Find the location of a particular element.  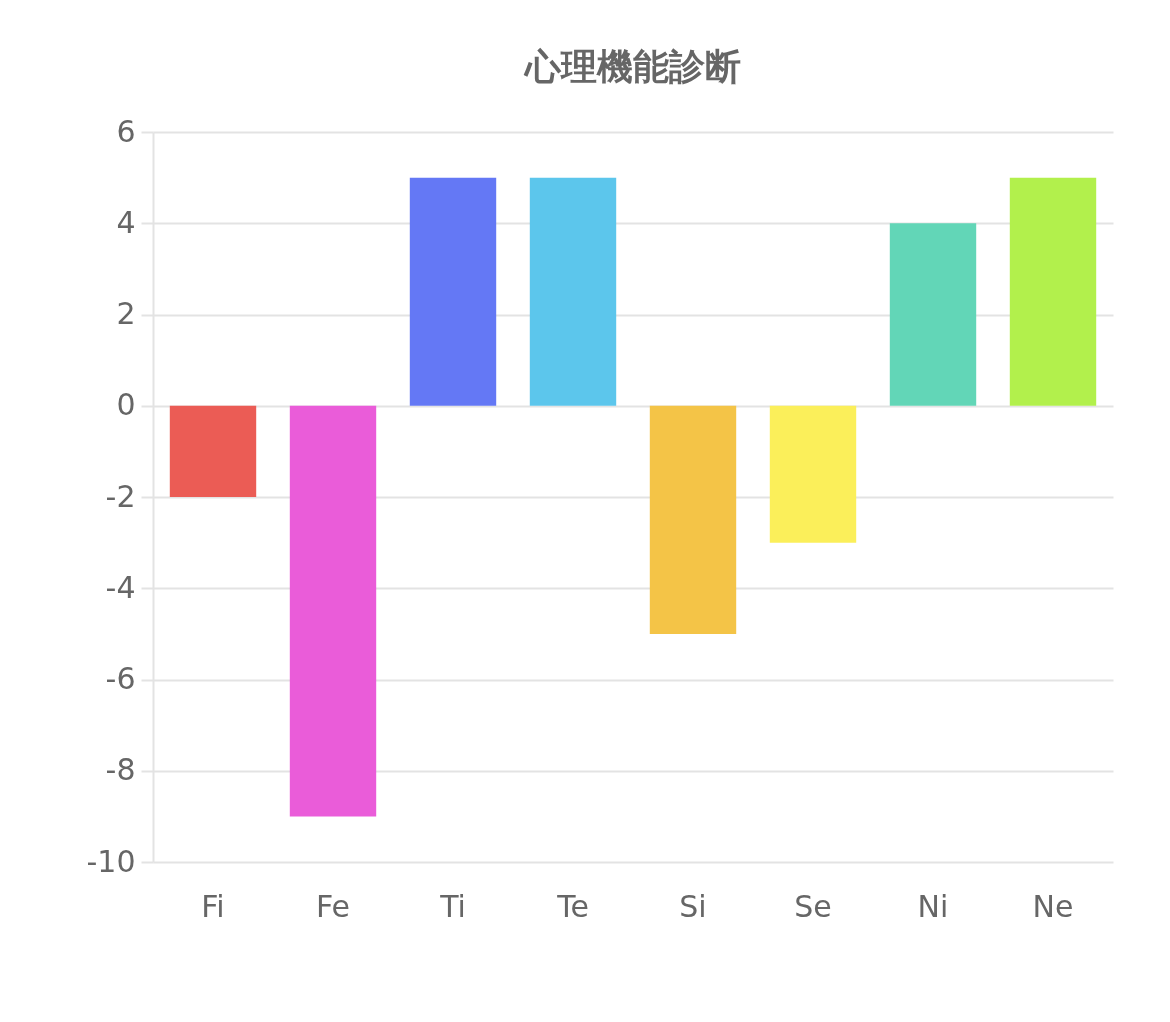

x-tick-label: Ni is located at coordinates (933, 906).